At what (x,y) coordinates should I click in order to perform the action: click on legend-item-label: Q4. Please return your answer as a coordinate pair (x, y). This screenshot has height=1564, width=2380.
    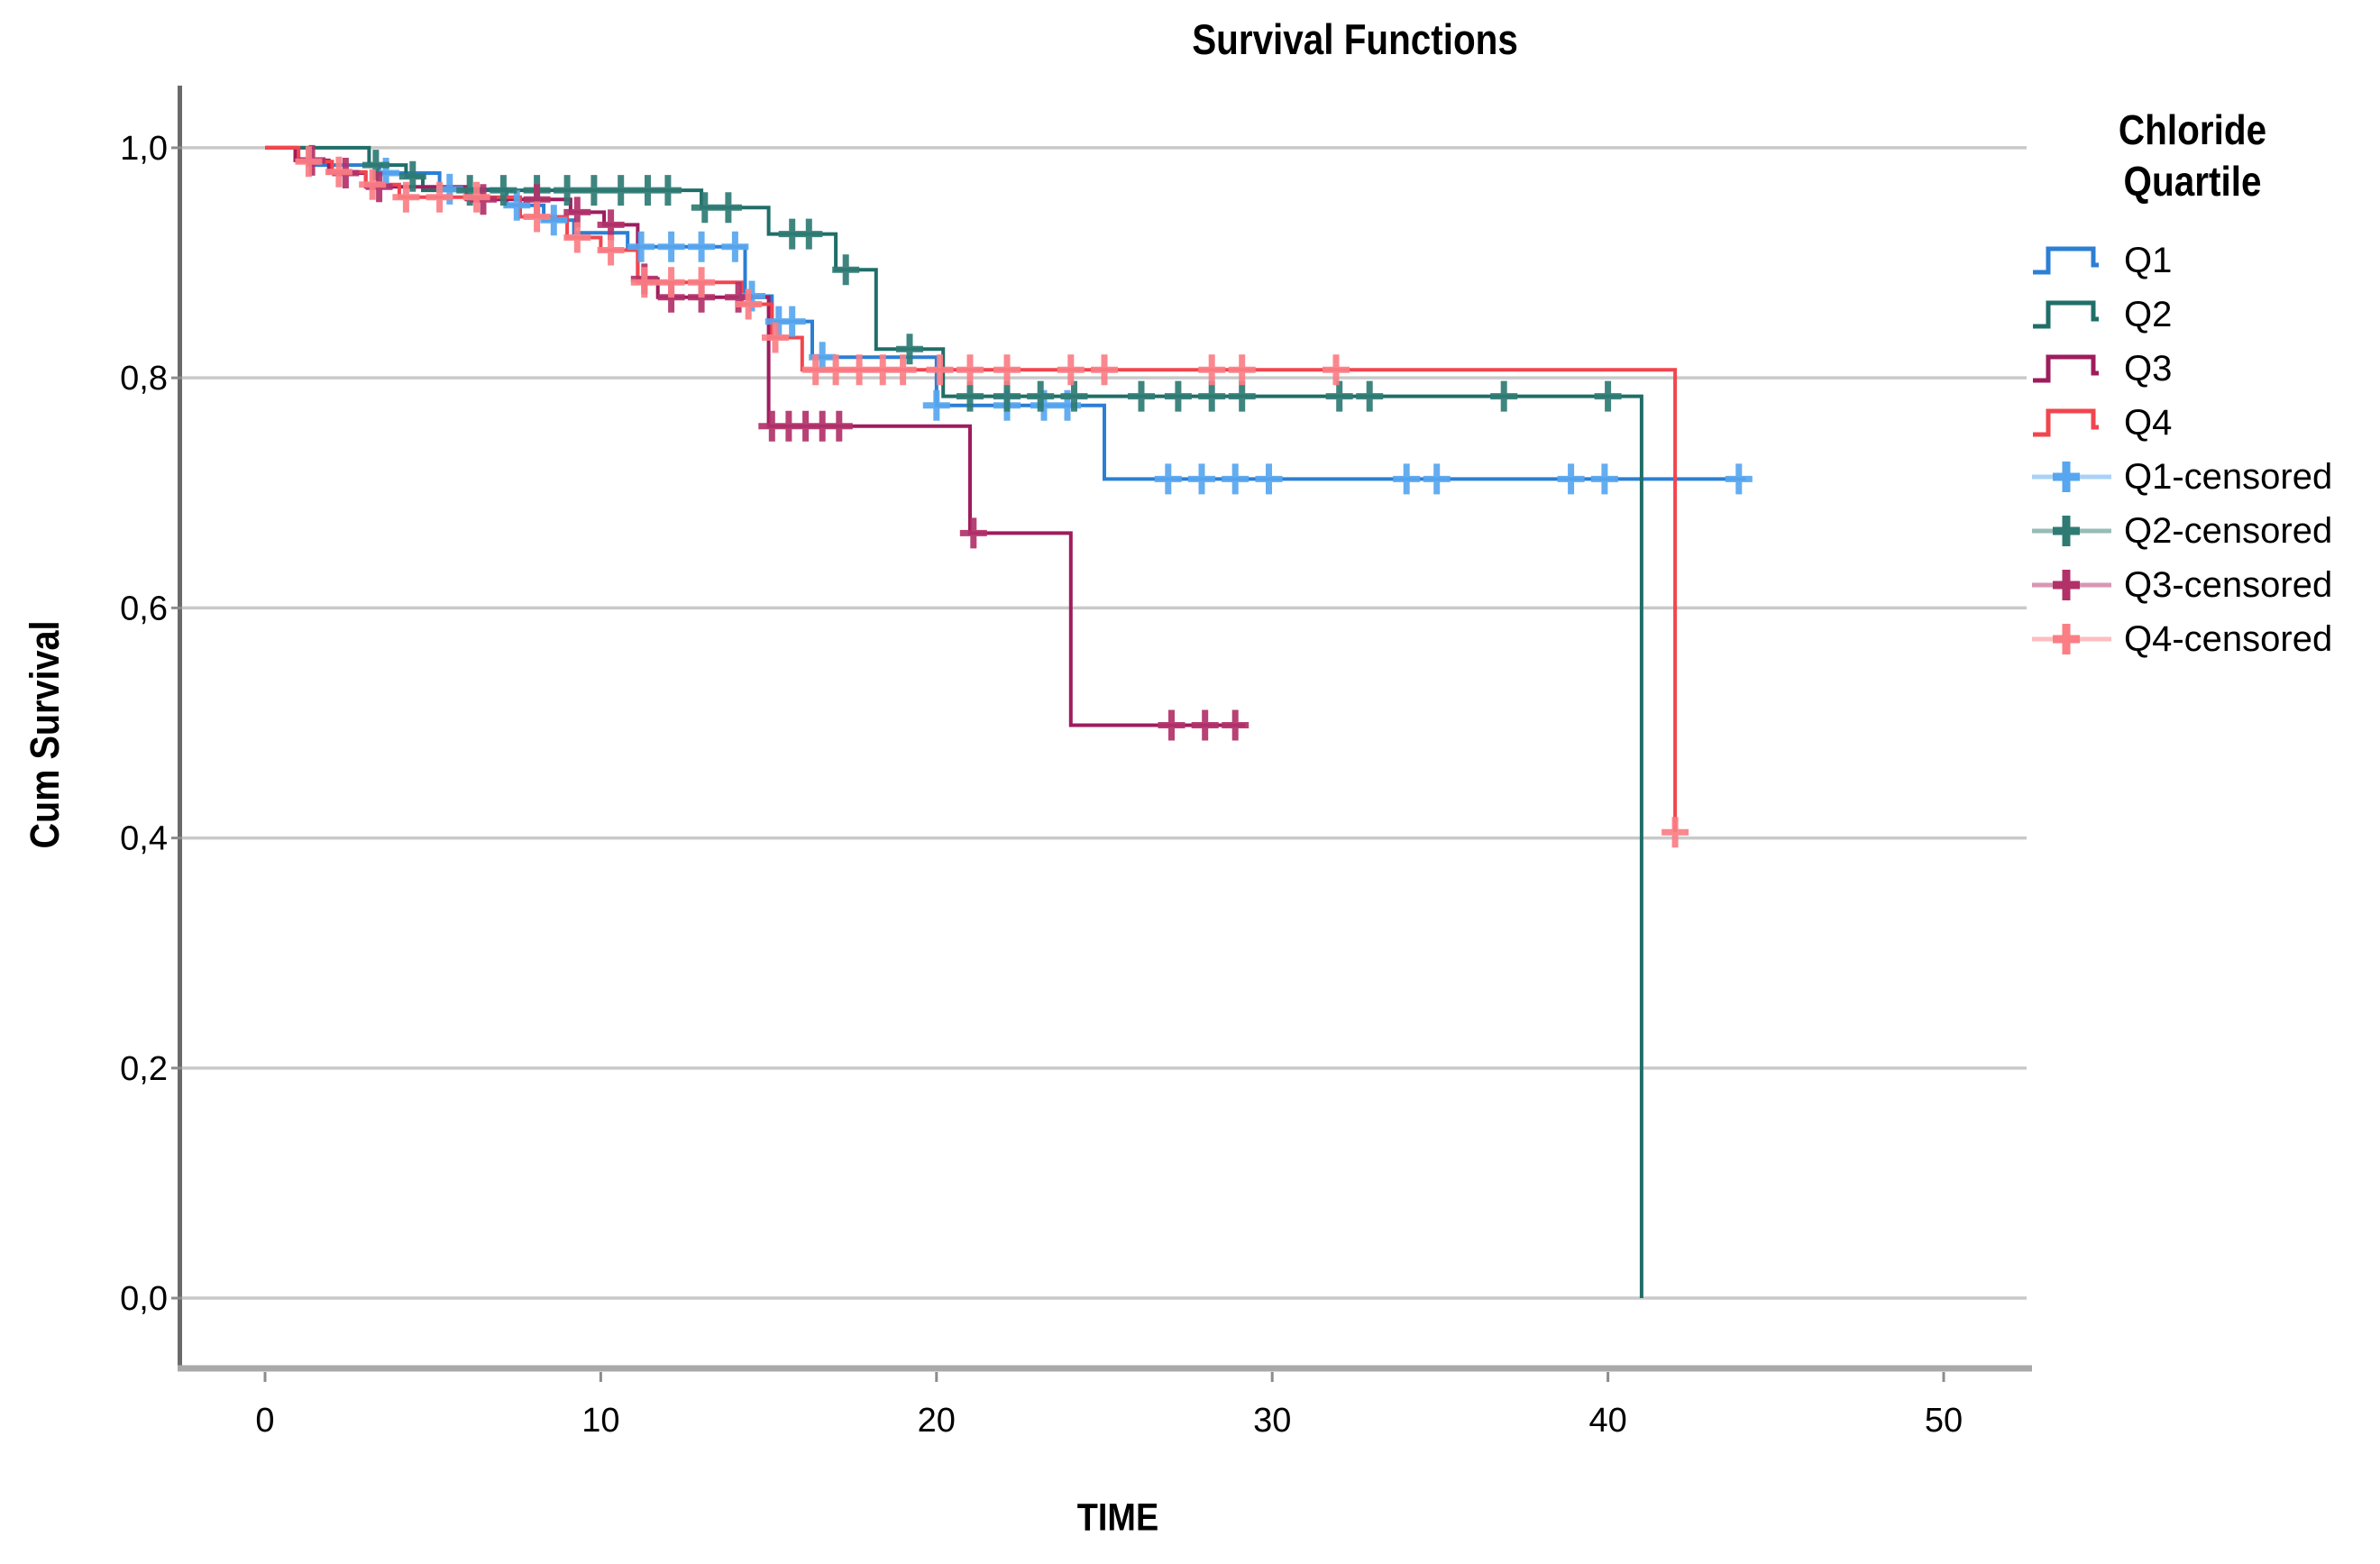
    Looking at the image, I should click on (2148, 422).